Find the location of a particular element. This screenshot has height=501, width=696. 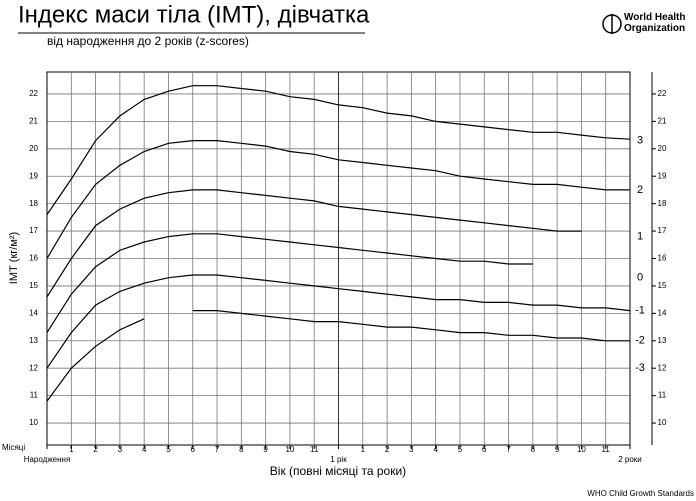

z-score-label: 1 is located at coordinates (640, 236).